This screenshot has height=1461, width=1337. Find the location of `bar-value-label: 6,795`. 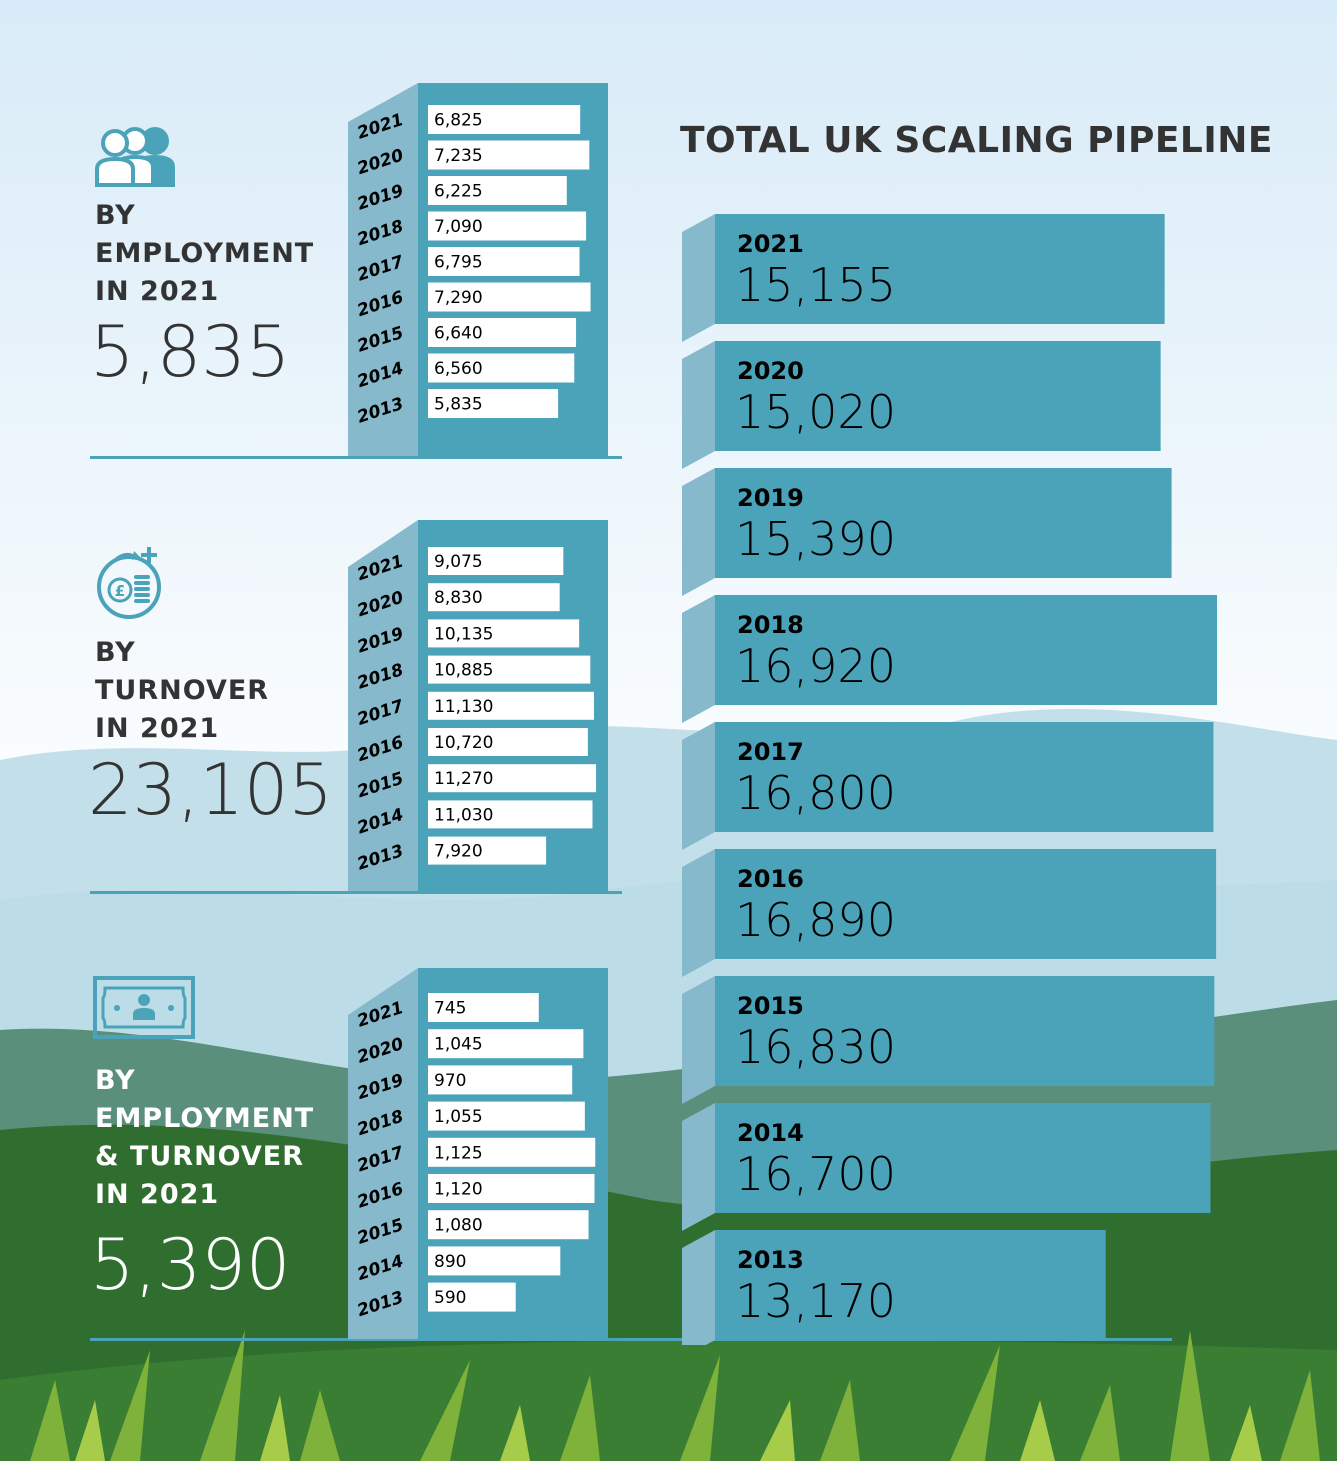

bar-value-label: 6,795 is located at coordinates (458, 263).